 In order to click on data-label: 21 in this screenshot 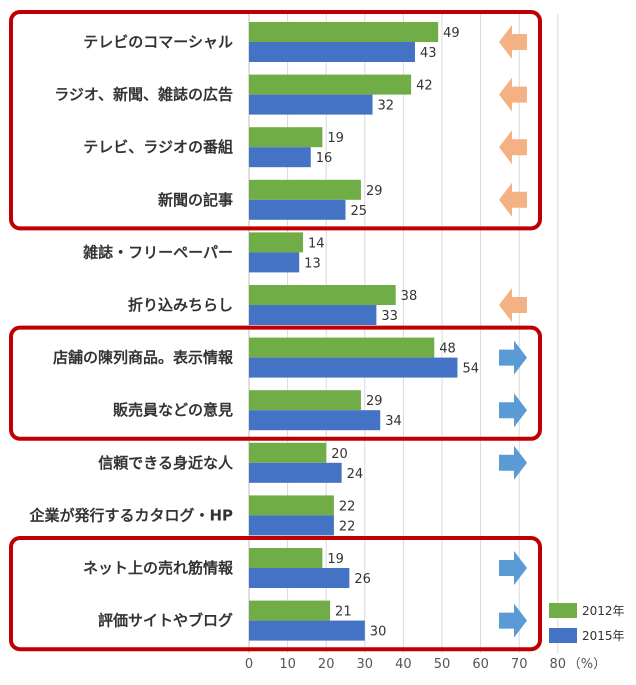, I will do `click(343, 612)`.